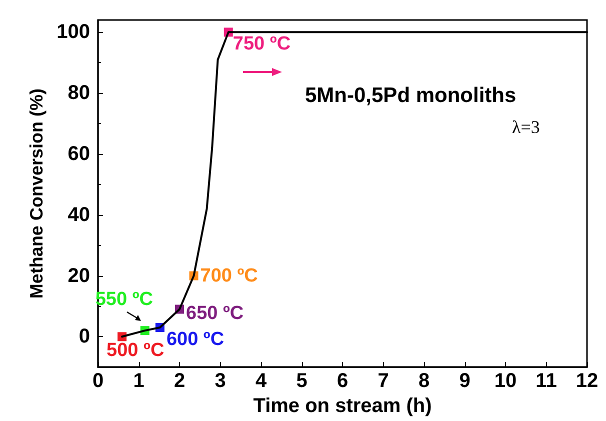 The image size is (606, 421). I want to click on series-label: 650 ºC, so click(215, 313).